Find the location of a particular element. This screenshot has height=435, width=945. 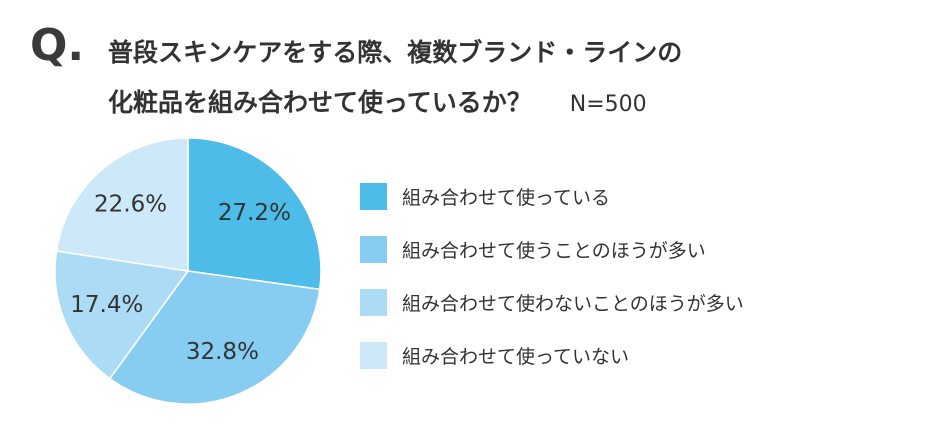

legend-label: 組み合わせて使わないことのほうが多い is located at coordinates (573, 304).